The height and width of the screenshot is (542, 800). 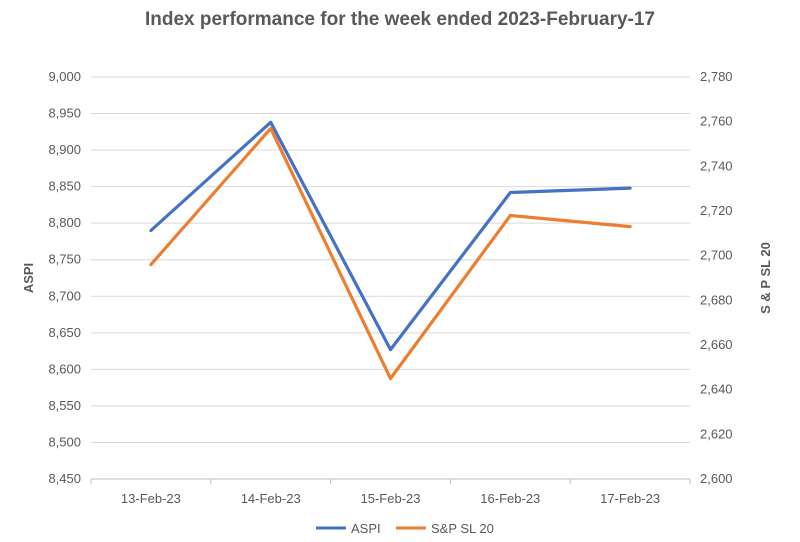 What do you see at coordinates (716, 210) in the screenshot?
I see `right-tick-label: 2,720` at bounding box center [716, 210].